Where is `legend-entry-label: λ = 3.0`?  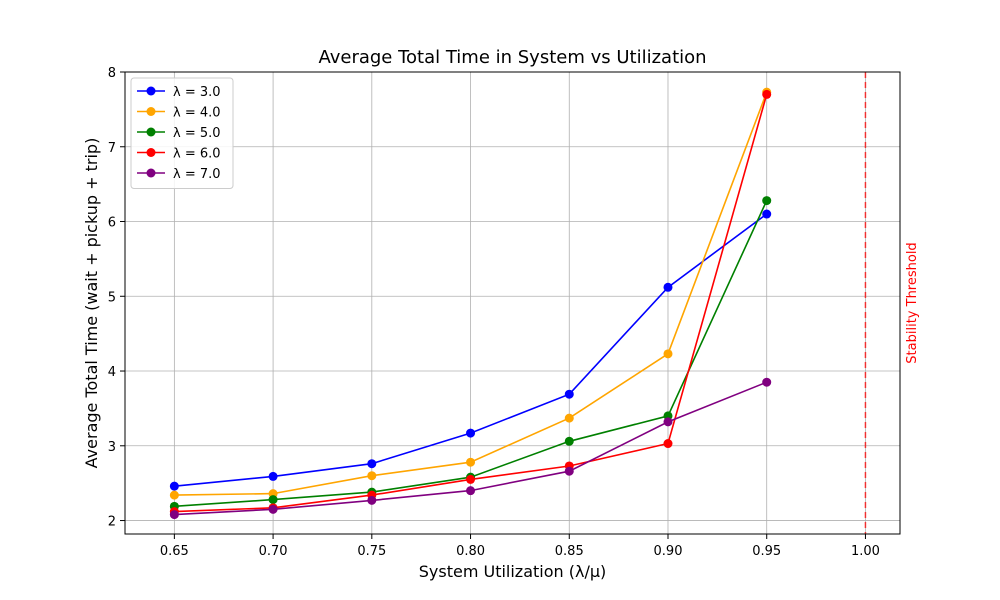
legend-entry-label: λ = 3.0 is located at coordinates (197, 92).